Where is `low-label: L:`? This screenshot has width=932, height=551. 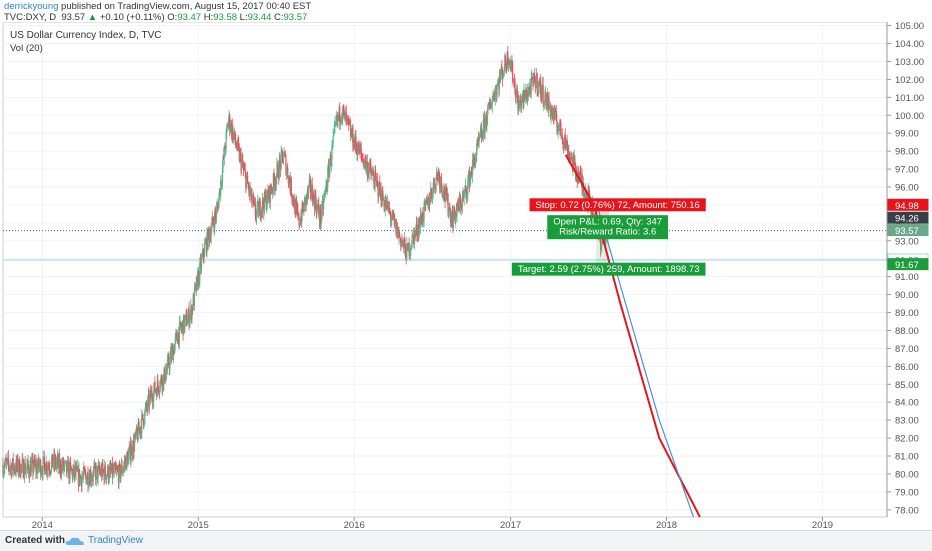 low-label: L: is located at coordinates (243, 17).